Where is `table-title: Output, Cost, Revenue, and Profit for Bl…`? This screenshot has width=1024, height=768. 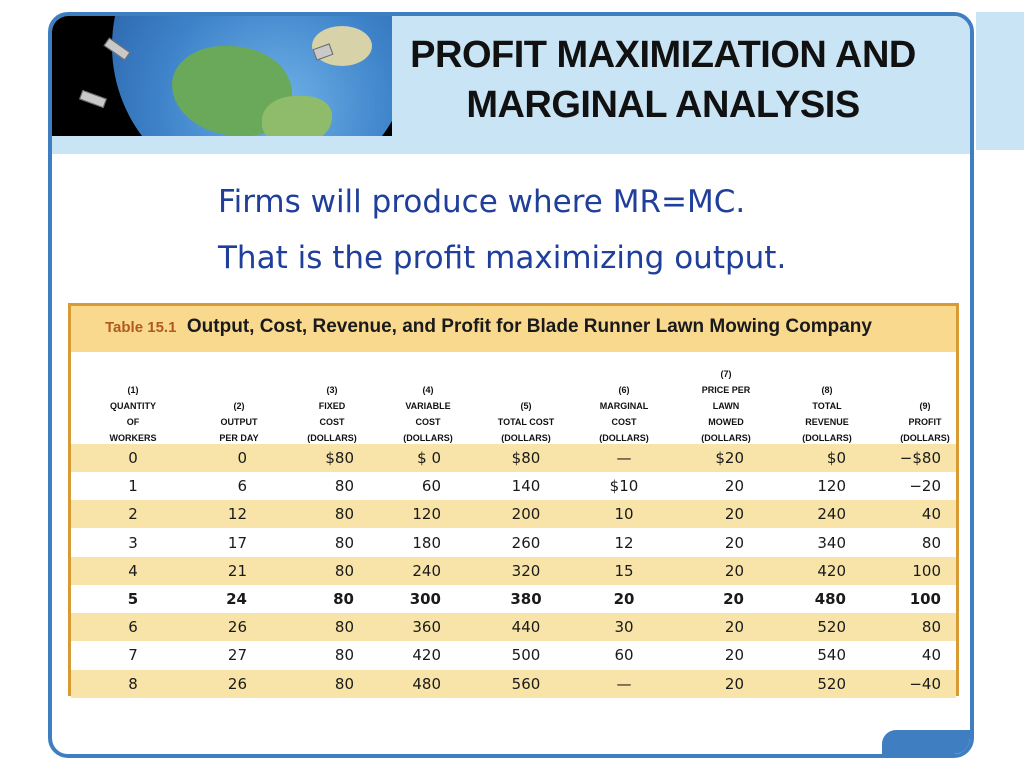 table-title: Output, Cost, Revenue, and Profit for Bl… is located at coordinates (529, 326).